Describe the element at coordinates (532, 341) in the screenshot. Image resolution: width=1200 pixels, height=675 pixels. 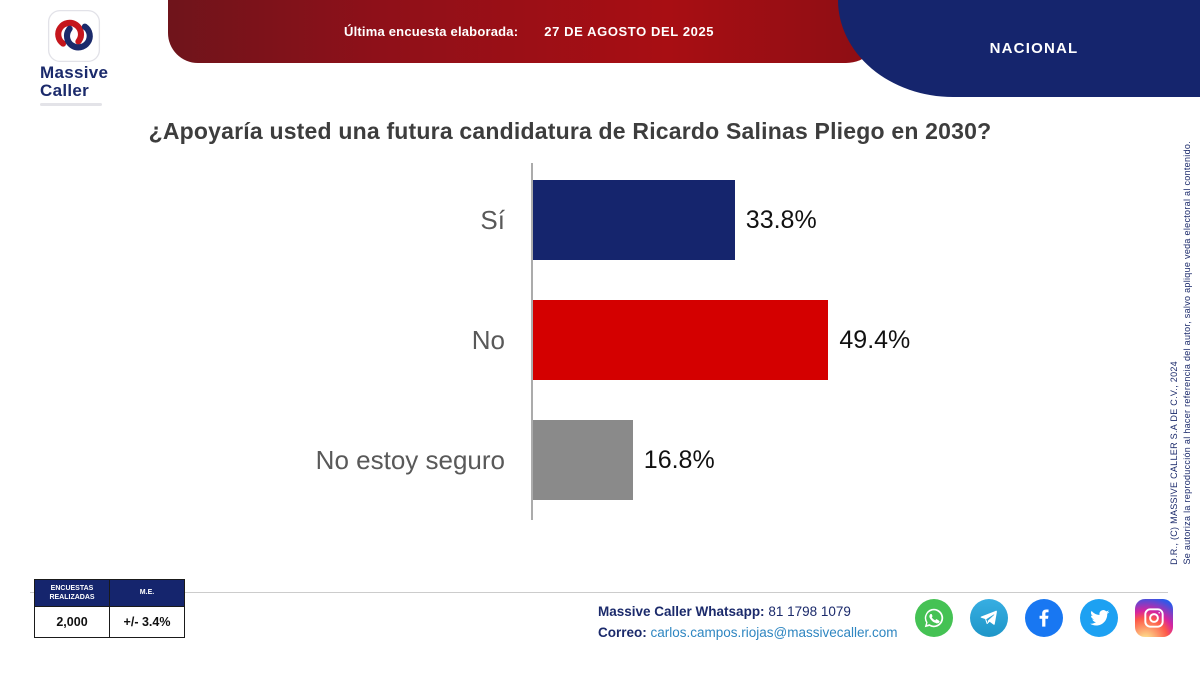
I see `chart-axis` at that location.